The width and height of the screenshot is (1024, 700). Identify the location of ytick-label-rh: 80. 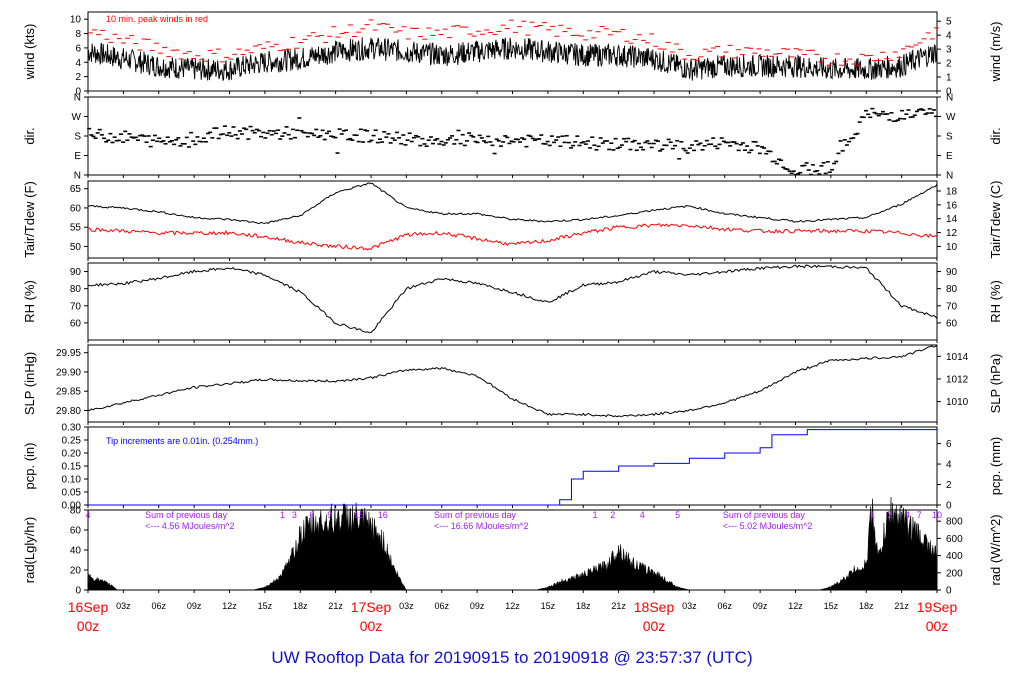
(76, 289).